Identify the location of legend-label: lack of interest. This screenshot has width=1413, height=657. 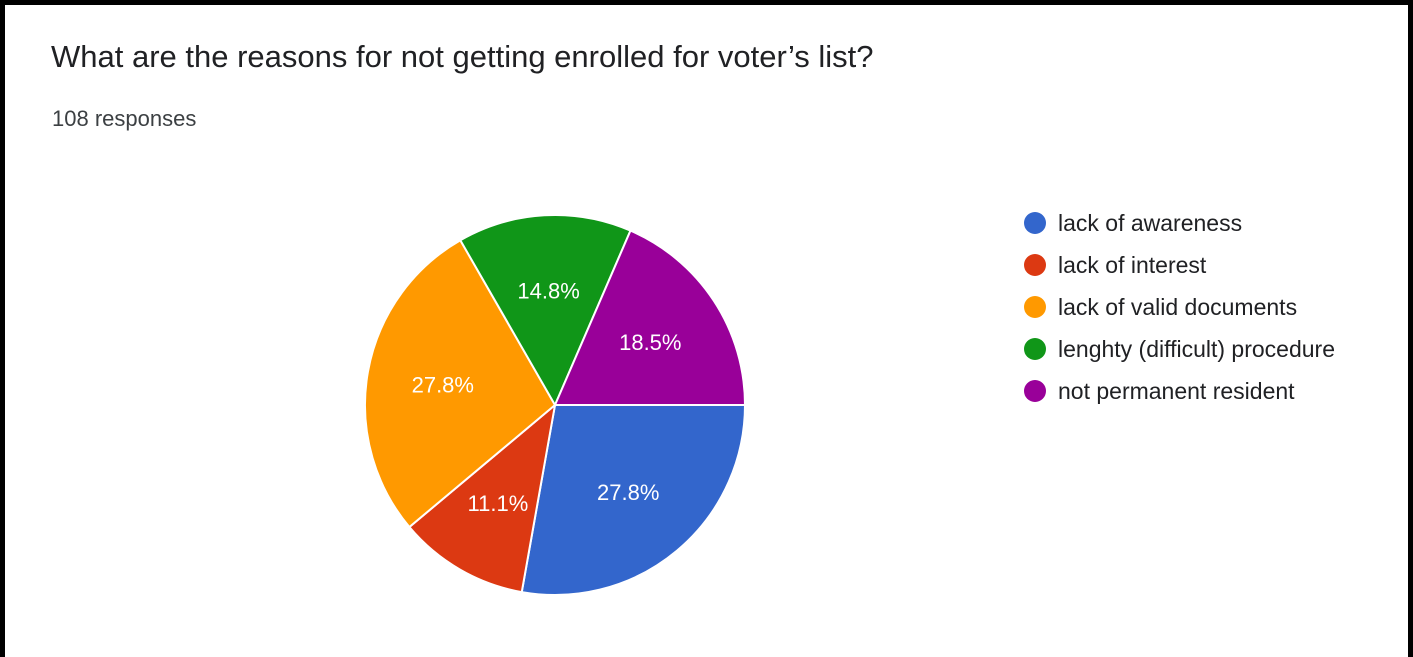
(1132, 265).